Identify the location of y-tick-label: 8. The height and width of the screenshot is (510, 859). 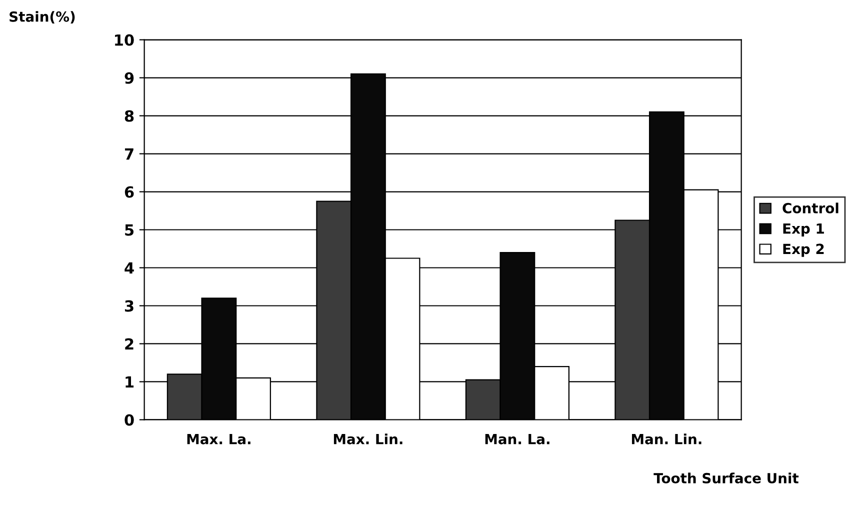
(129, 116).